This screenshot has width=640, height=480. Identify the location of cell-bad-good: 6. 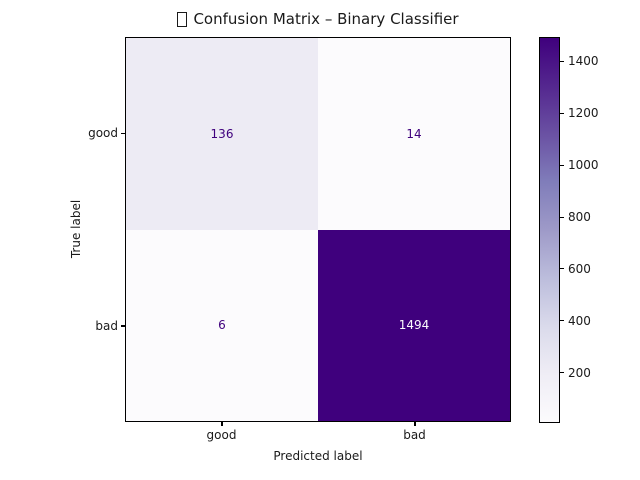
(222, 325).